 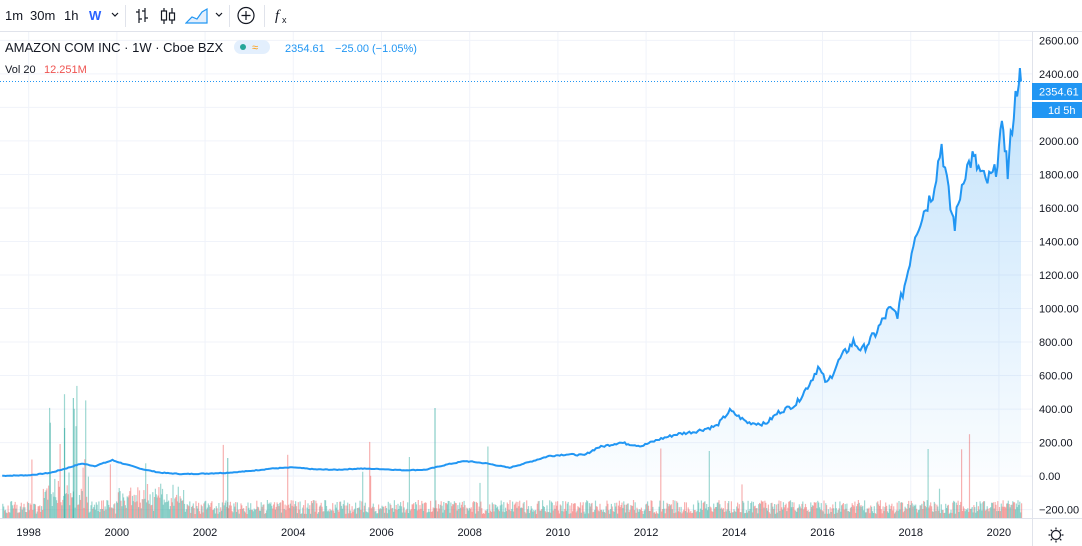 I want to click on symbol-title: AMAZON COM INC · 1W · Cboe BZX, so click(x=114, y=47).